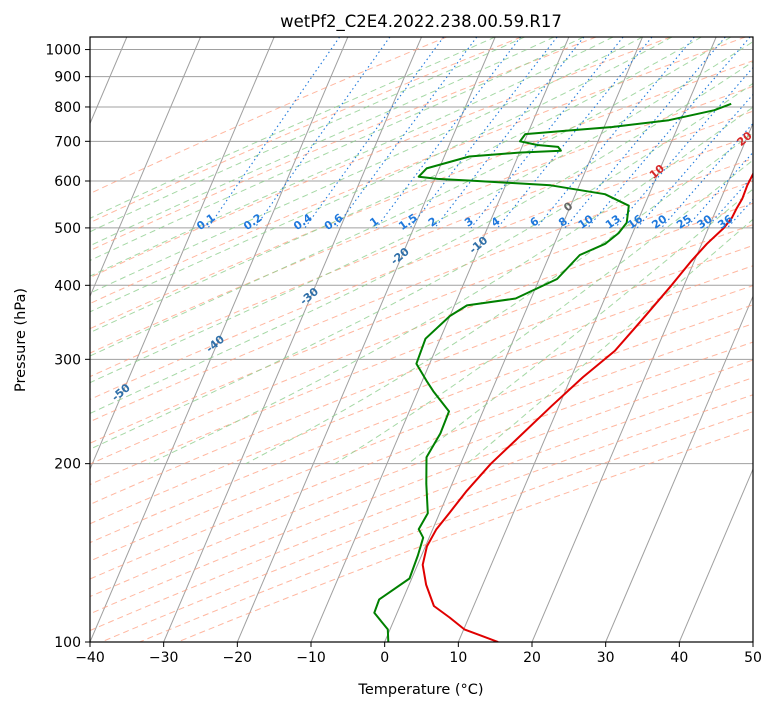  I want to click on x-tick-label: 50, so click(753, 658).